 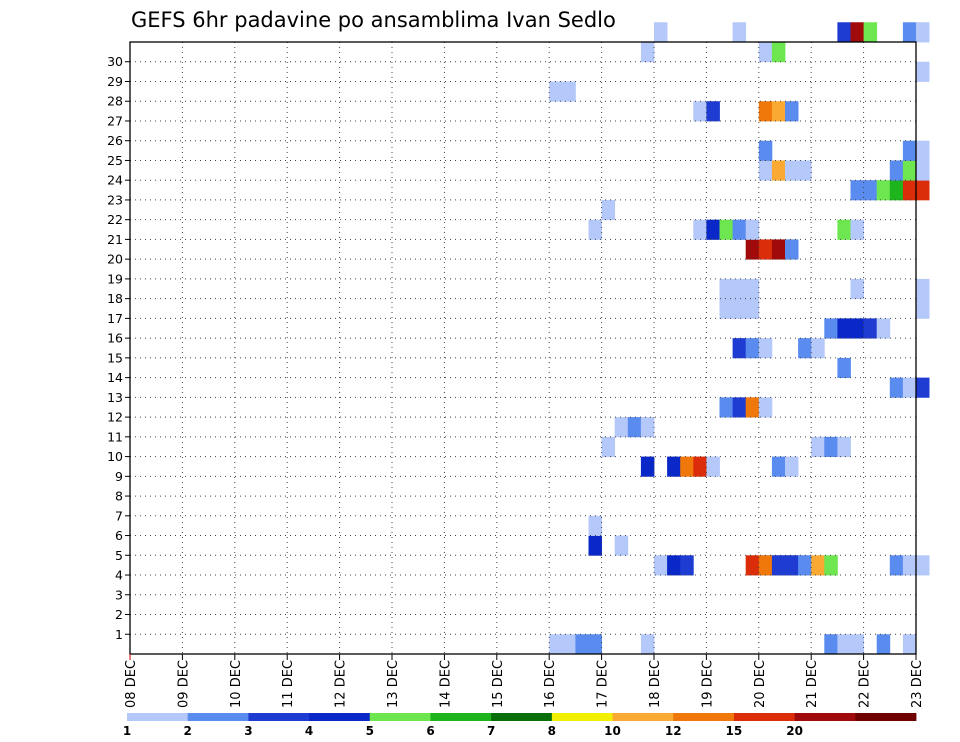 What do you see at coordinates (131, 684) in the screenshot?
I see `x-tick-label: 08 DEC` at bounding box center [131, 684].